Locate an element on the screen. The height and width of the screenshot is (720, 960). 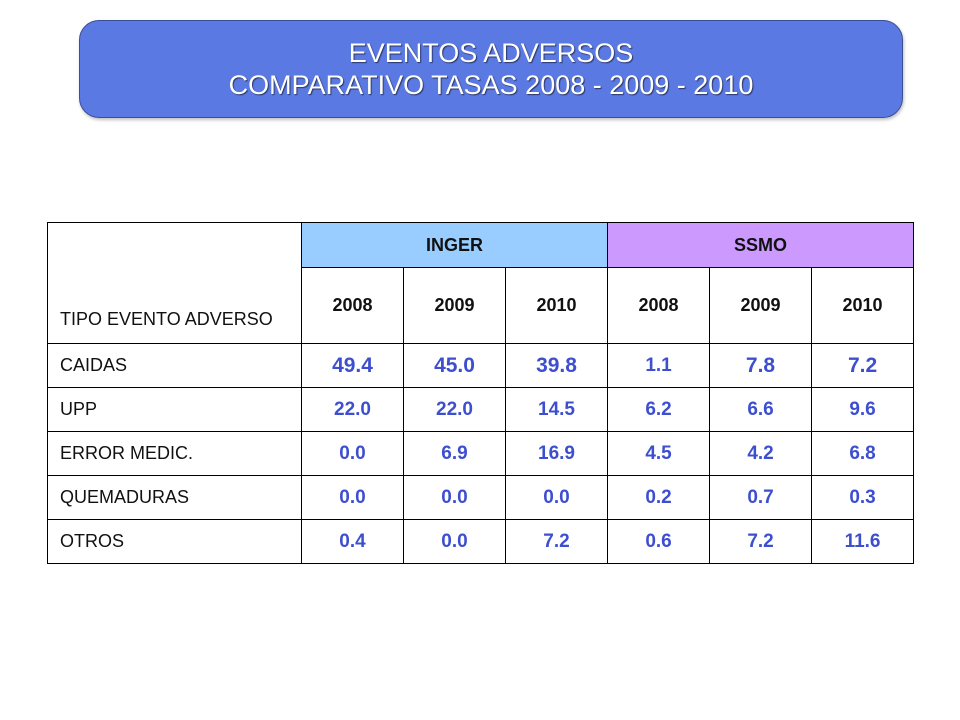
value-cell: 9.6 is located at coordinates (863, 409).